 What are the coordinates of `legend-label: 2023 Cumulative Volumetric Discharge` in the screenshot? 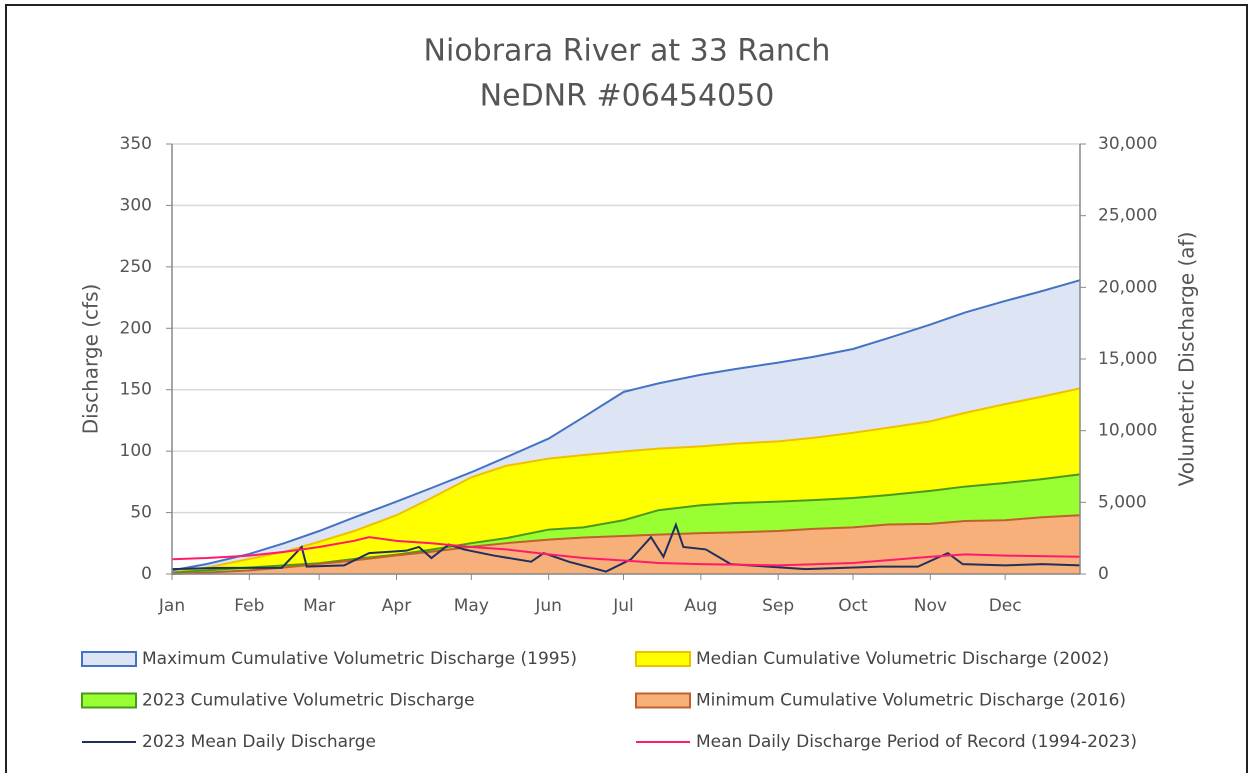 It's located at (308, 701).